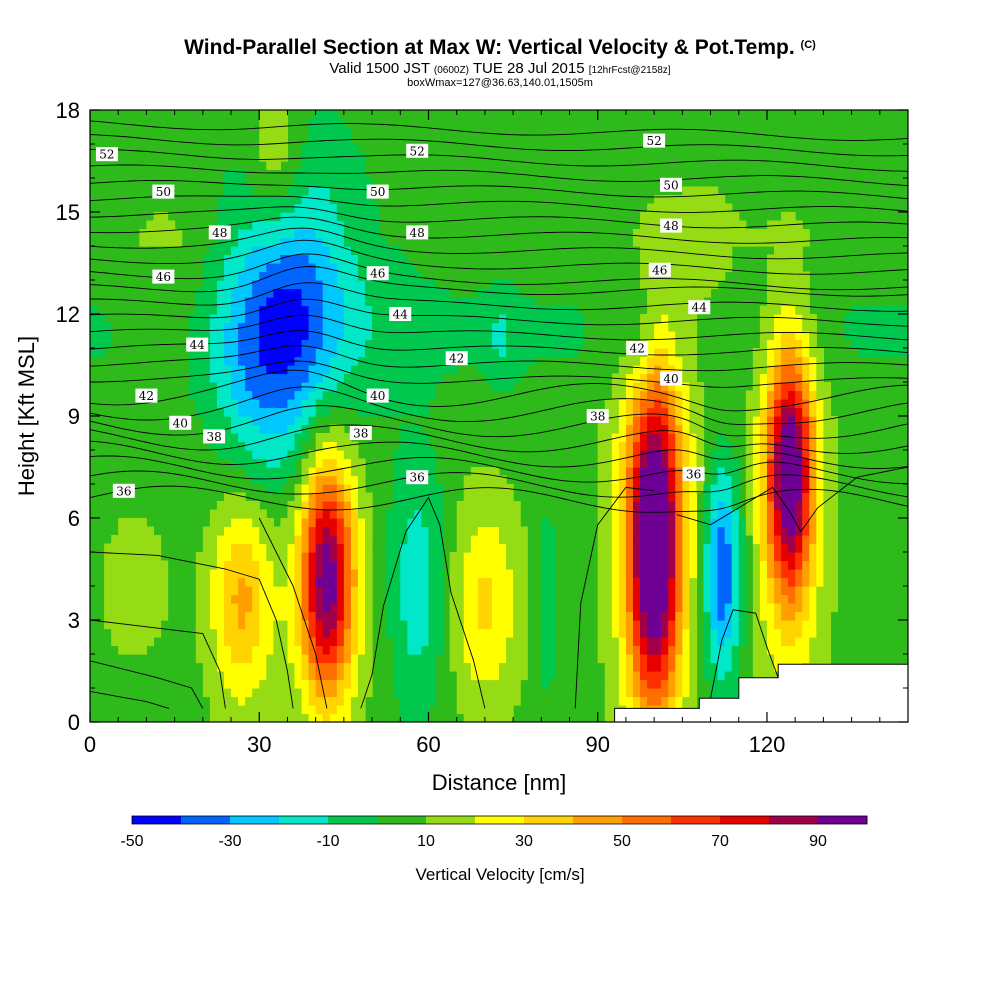 Image resolution: width=1000 pixels, height=1000 pixels. I want to click on colorbar-tick-label: -50, so click(131, 841).